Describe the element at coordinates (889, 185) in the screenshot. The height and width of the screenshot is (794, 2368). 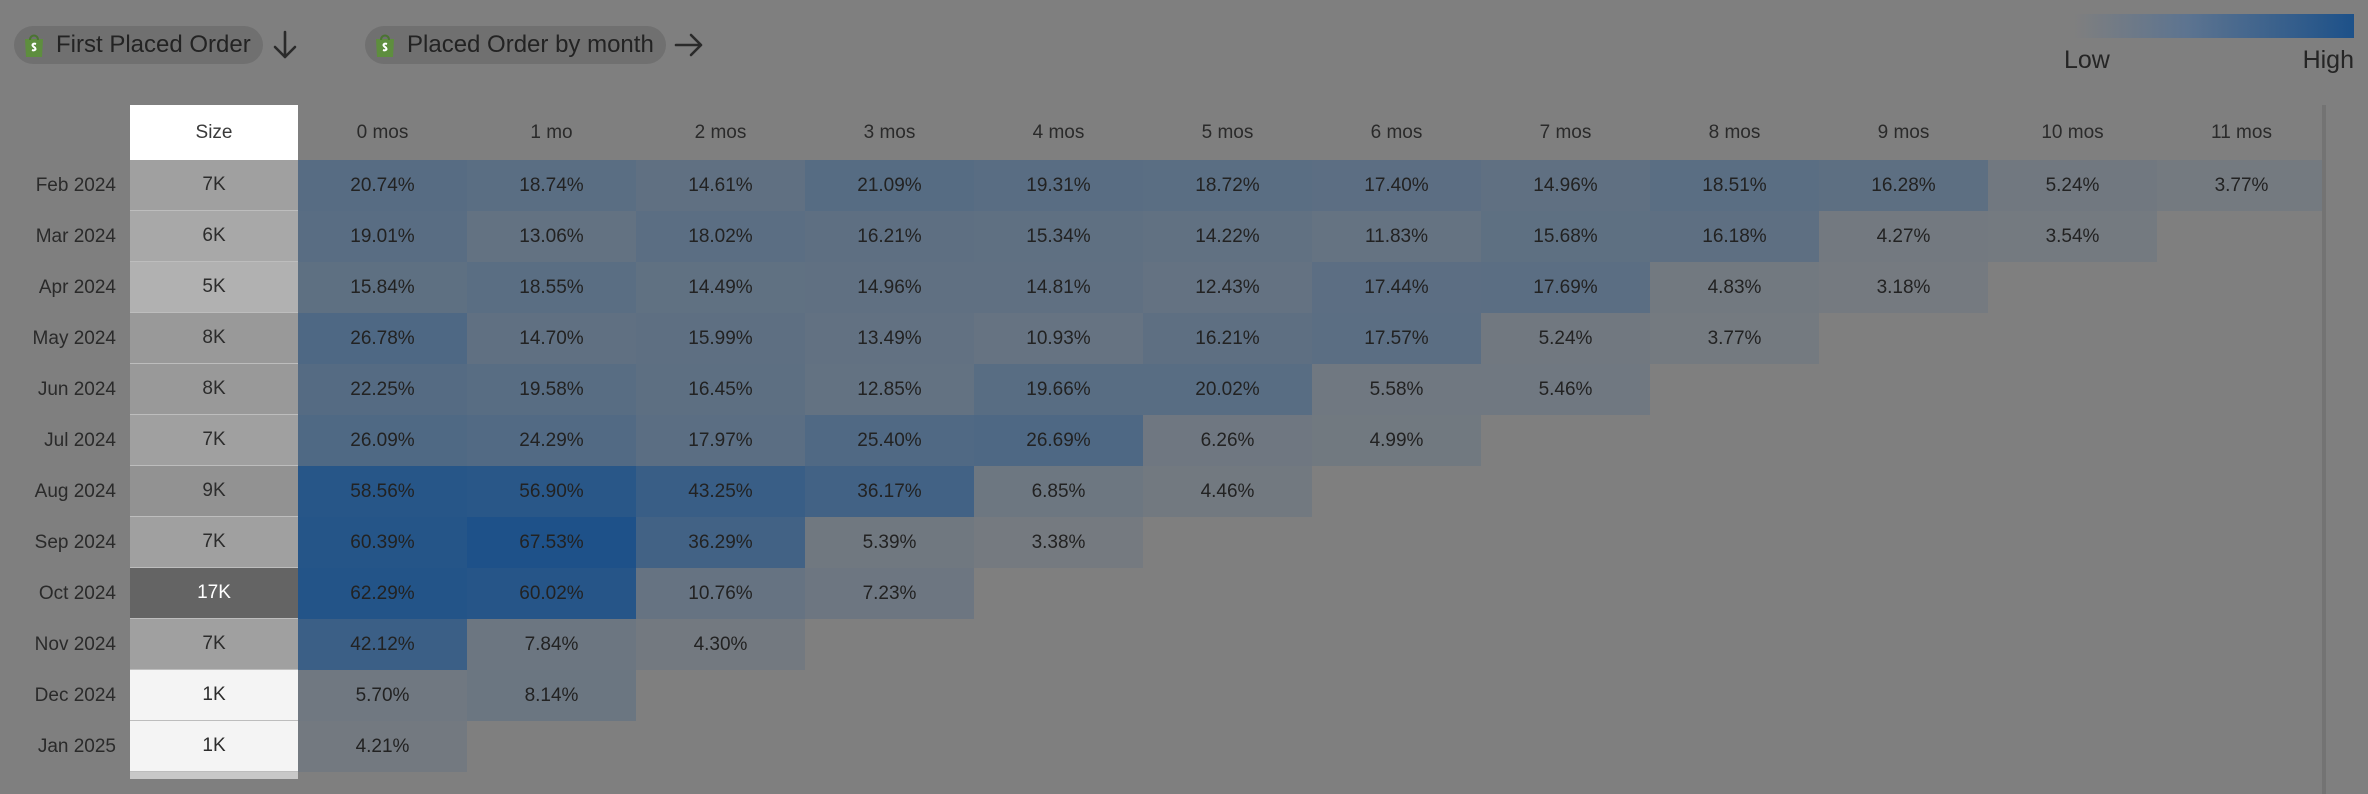
I see `heatmap-cell: 21.09%` at that location.